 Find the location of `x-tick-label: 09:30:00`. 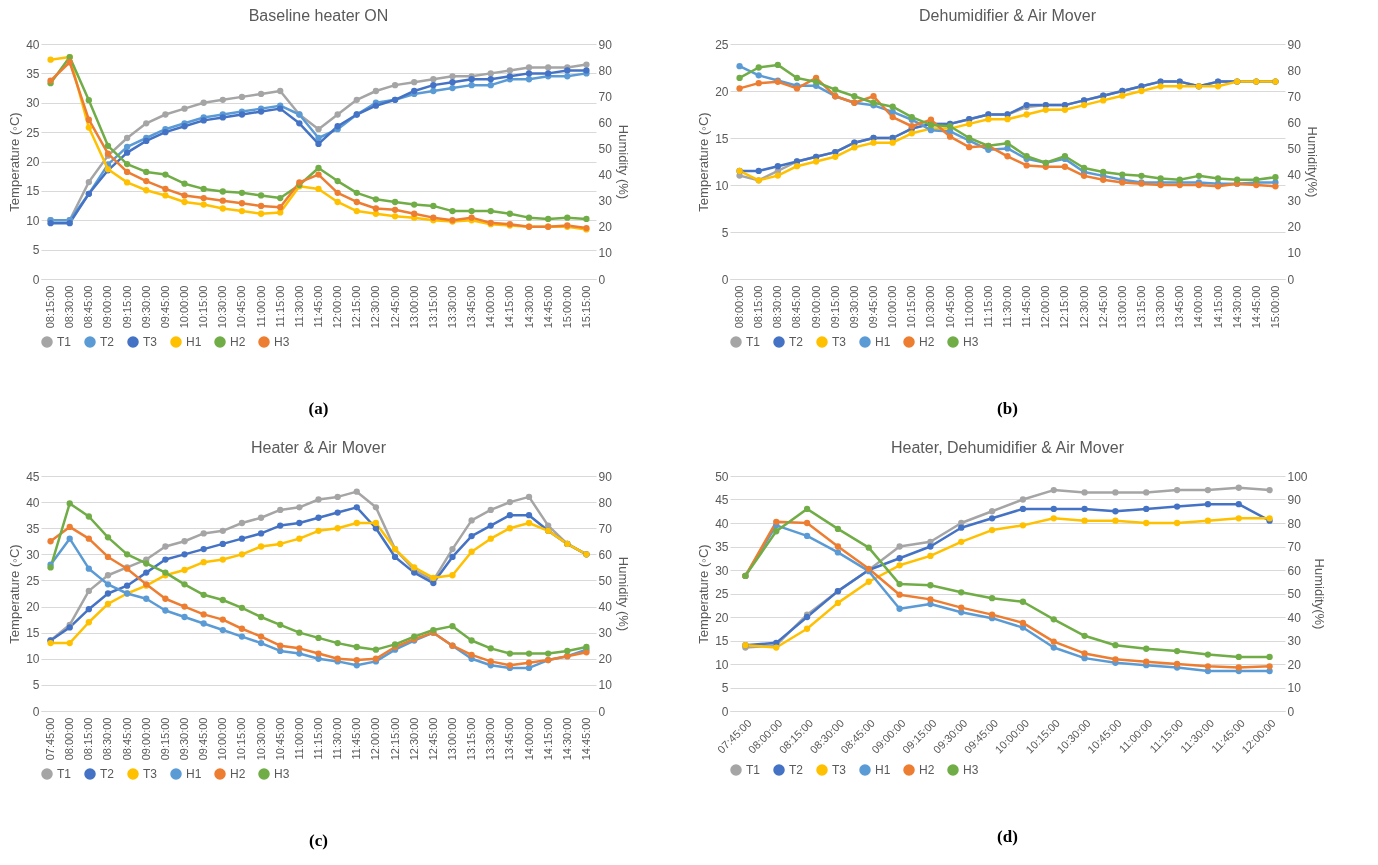

x-tick-label: 09:30:00 is located at coordinates (184, 739).